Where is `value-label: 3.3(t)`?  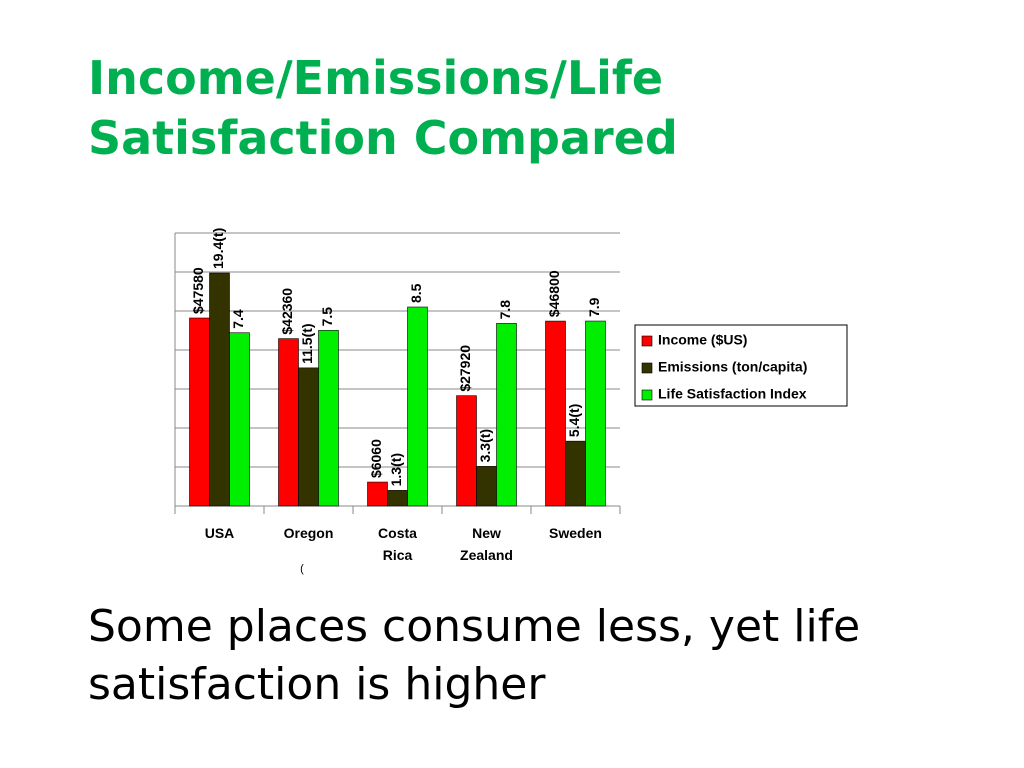
value-label: 3.3(t) is located at coordinates (485, 445).